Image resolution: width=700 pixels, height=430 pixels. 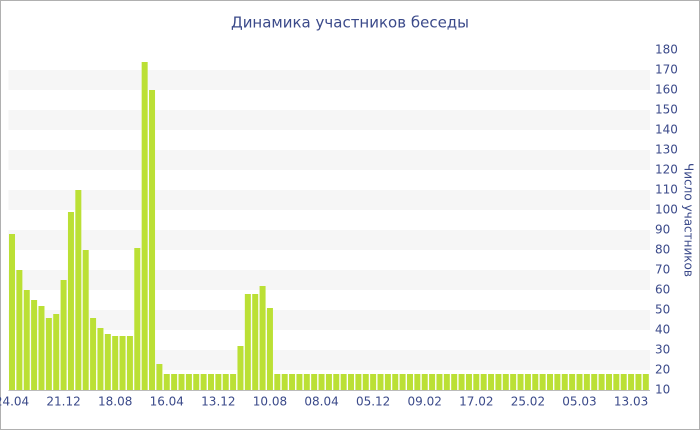 I want to click on x-tick-label: 21.12, so click(x=63, y=402).